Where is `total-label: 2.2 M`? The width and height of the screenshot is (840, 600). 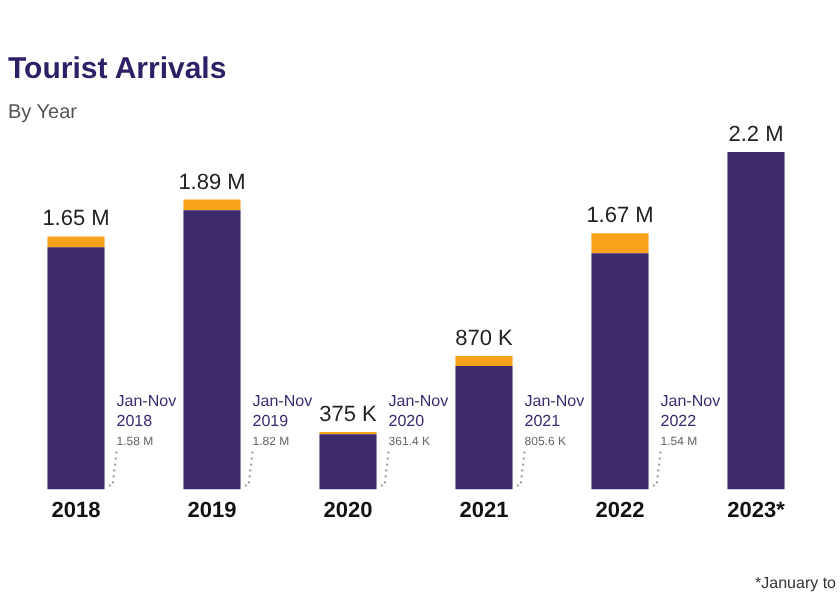 total-label: 2.2 M is located at coordinates (756, 135).